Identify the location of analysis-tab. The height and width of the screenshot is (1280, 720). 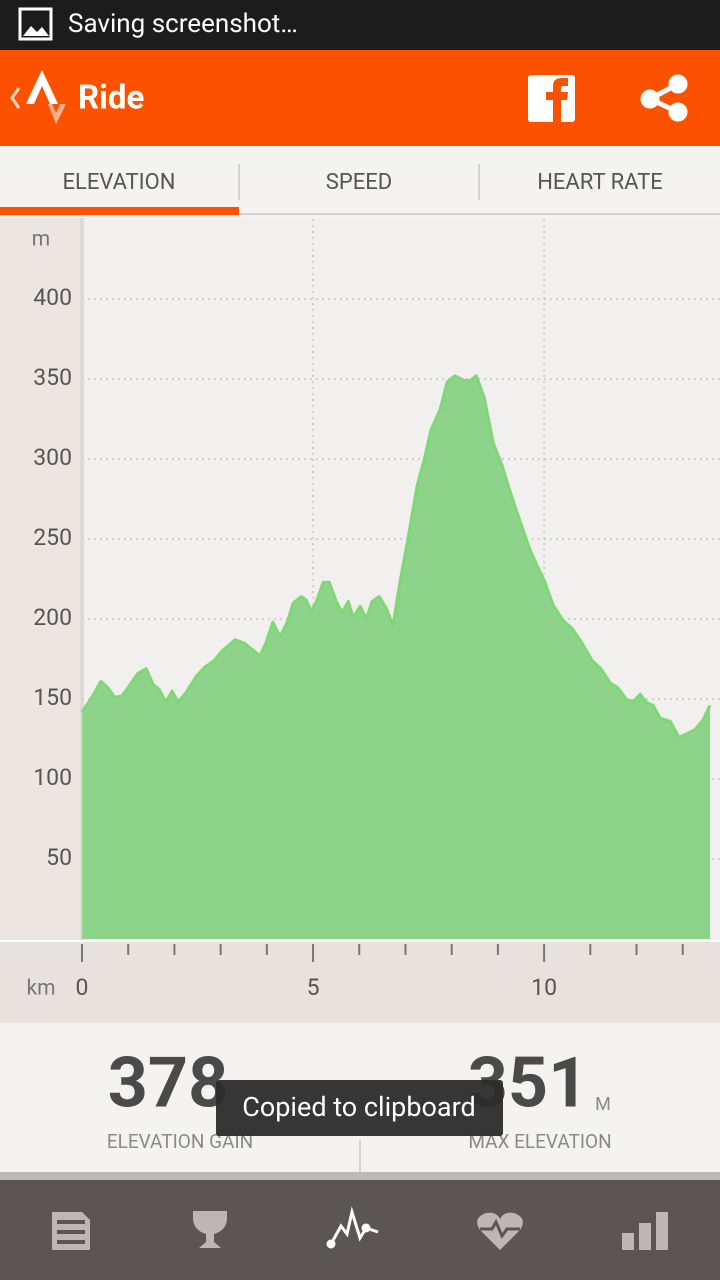
(352, 1227).